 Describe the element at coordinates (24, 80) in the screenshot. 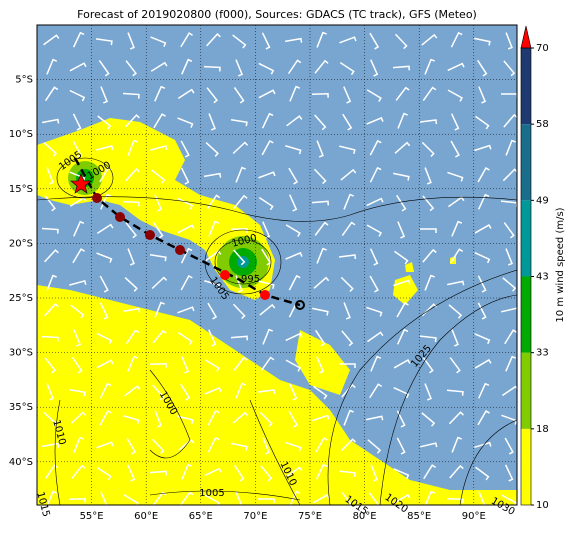

I see `lat-label: 5°S` at that location.